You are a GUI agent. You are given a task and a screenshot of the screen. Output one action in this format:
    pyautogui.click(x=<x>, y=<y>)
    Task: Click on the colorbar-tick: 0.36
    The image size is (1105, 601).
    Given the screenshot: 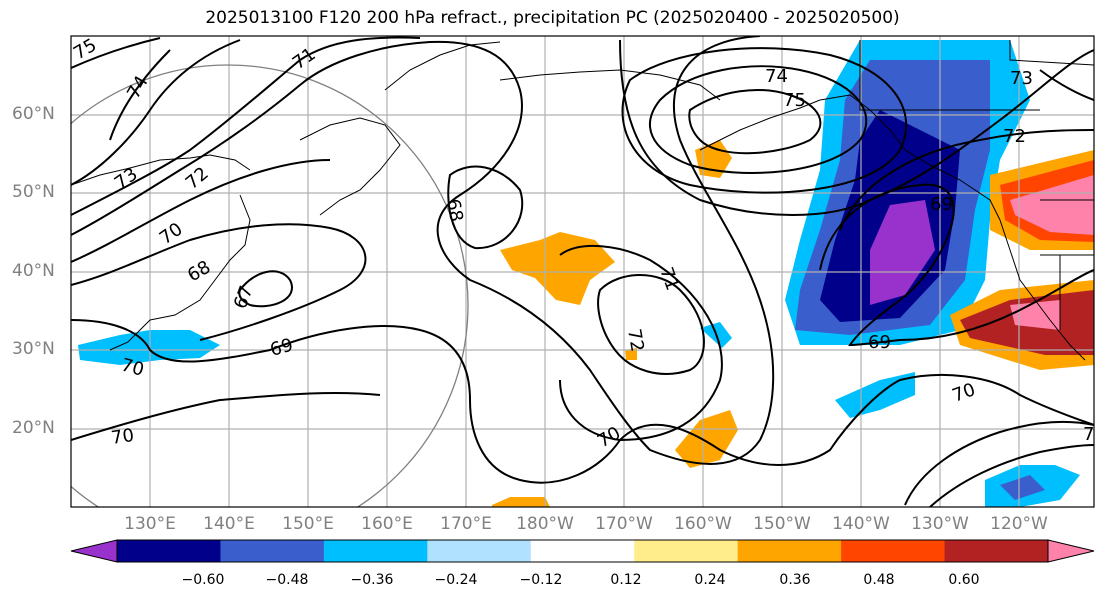 What is the action you would take?
    pyautogui.click(x=795, y=580)
    